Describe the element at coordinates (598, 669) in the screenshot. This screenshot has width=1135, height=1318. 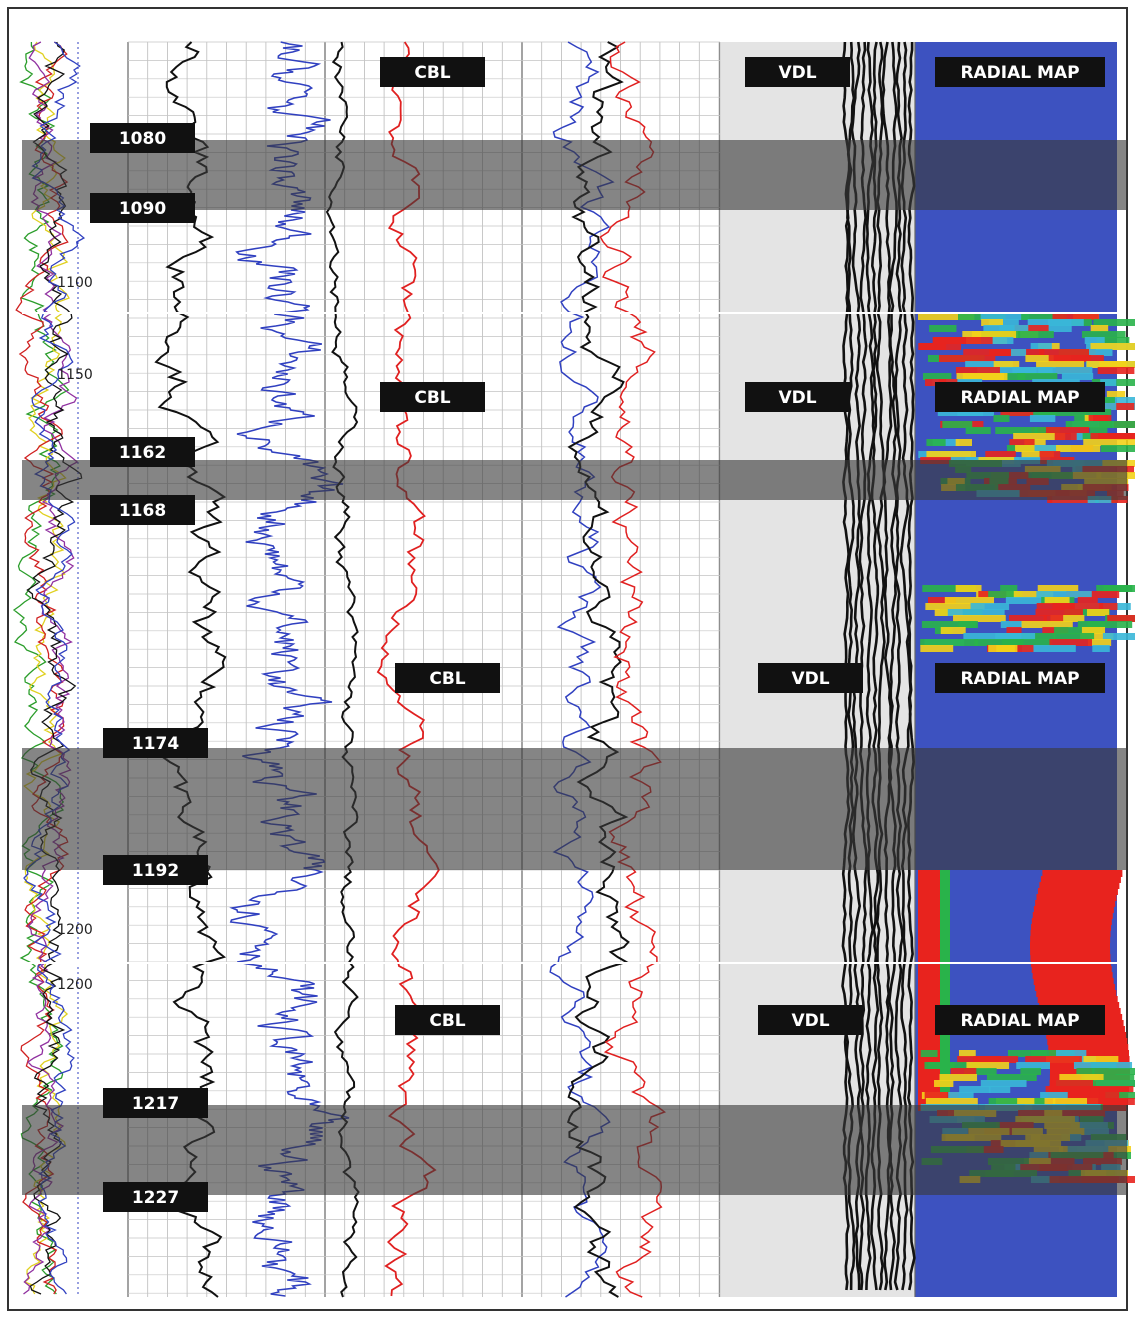
I see `amp-curve` at that location.